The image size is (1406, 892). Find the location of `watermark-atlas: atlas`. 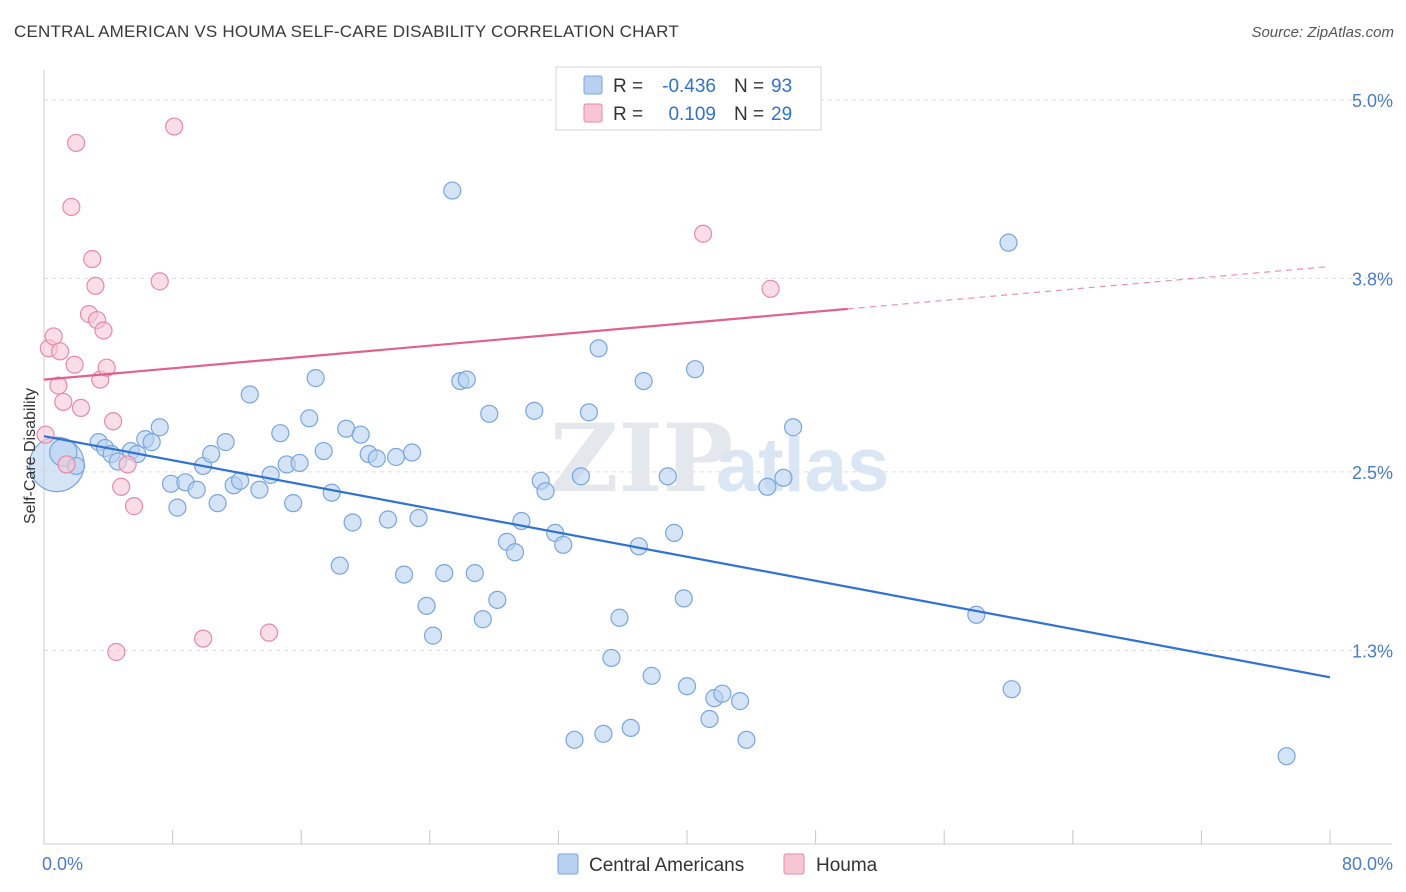

watermark-atlas: atlas is located at coordinates (802, 465).